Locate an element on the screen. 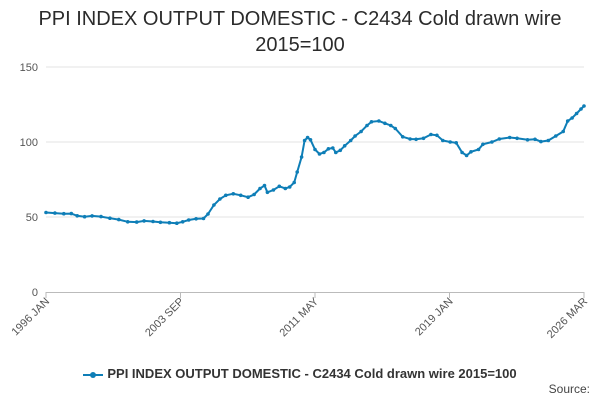 The width and height of the screenshot is (600, 400). source-label: Source: is located at coordinates (569, 389).